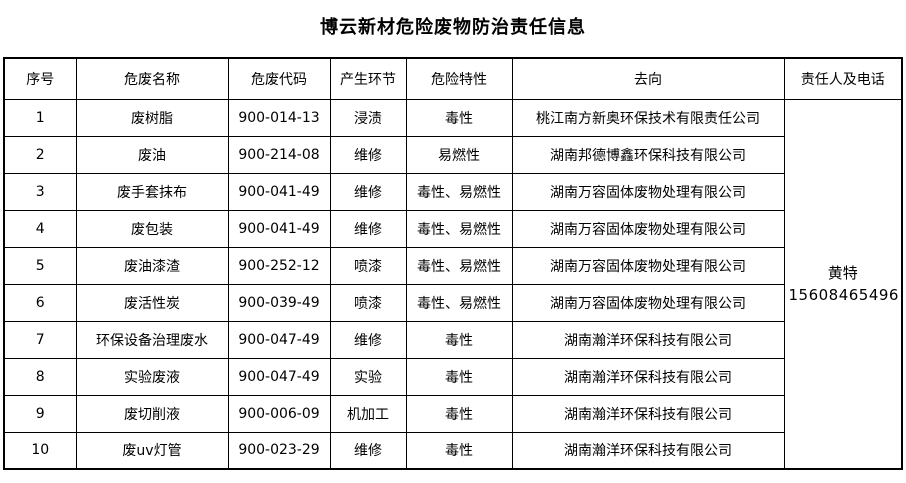 This screenshot has height=483, width=906. What do you see at coordinates (368, 376) in the screenshot?
I see `cell-stage: 实验` at bounding box center [368, 376].